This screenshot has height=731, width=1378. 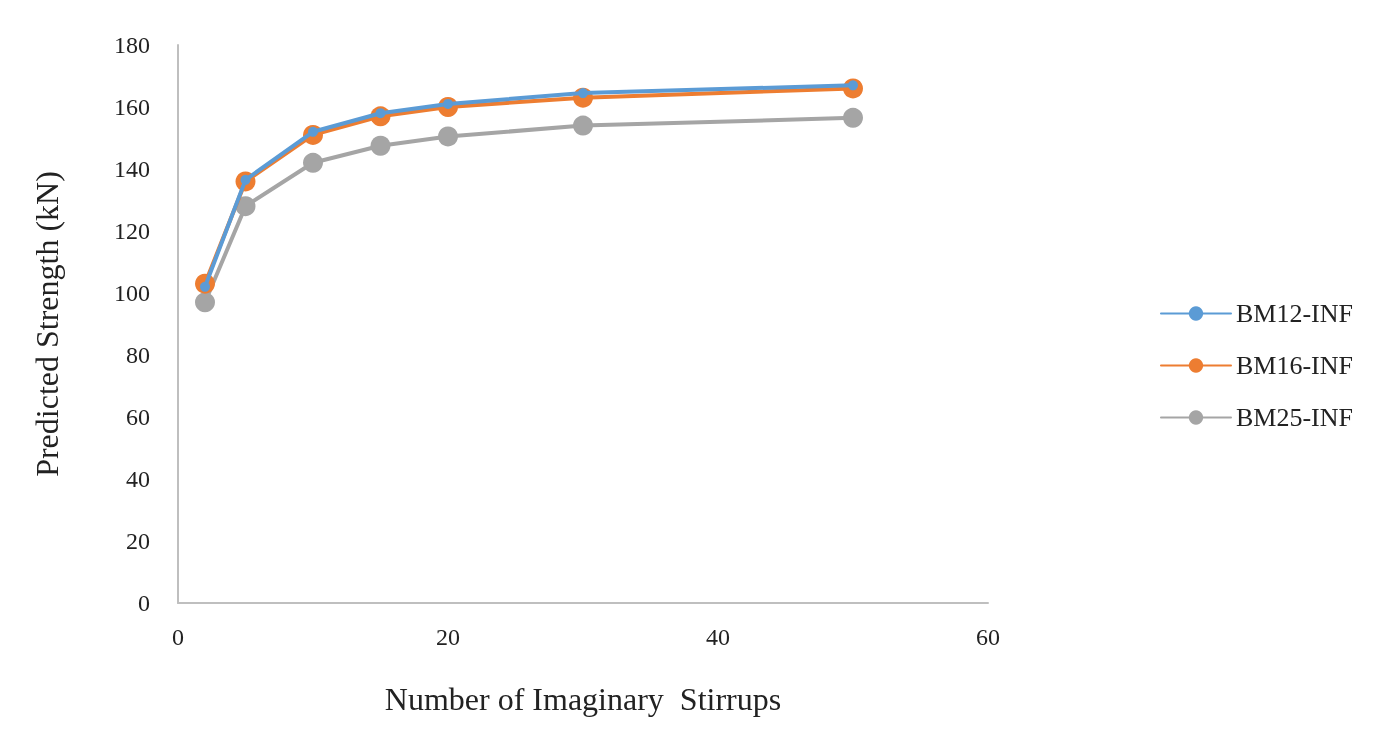 I want to click on x-axis-title: Number of Imaginary Stirrups, so click(x=583, y=699).